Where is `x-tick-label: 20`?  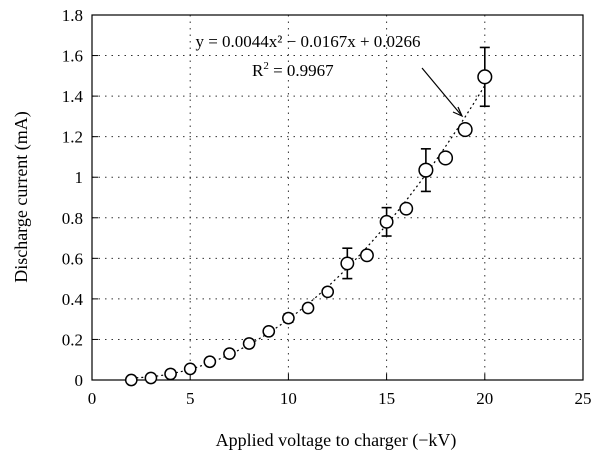 x-tick-label: 20 is located at coordinates (484, 398).